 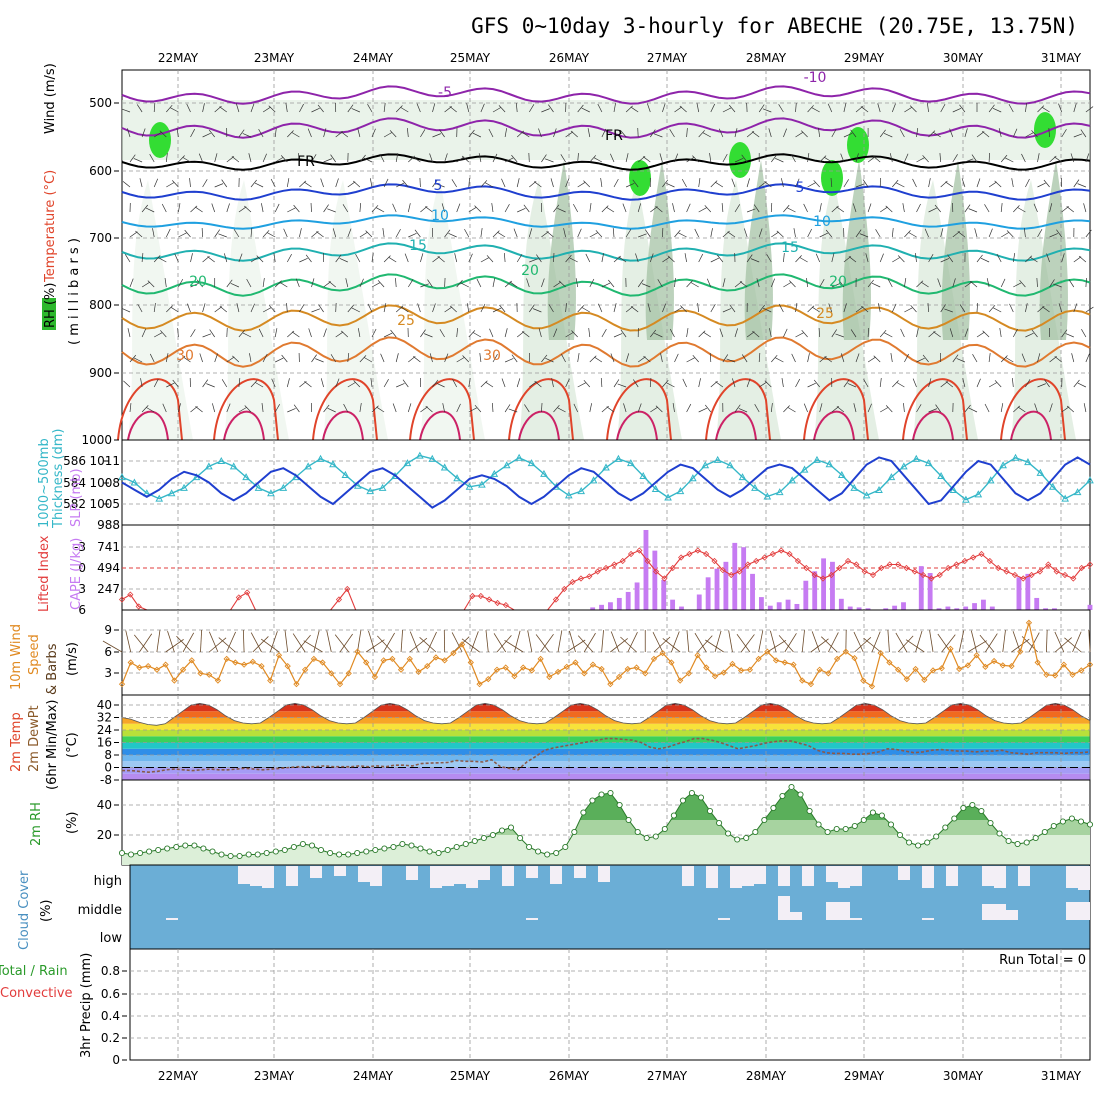 What do you see at coordinates (104, 705) in the screenshot?
I see `y-tick-label: 40` at bounding box center [104, 705].